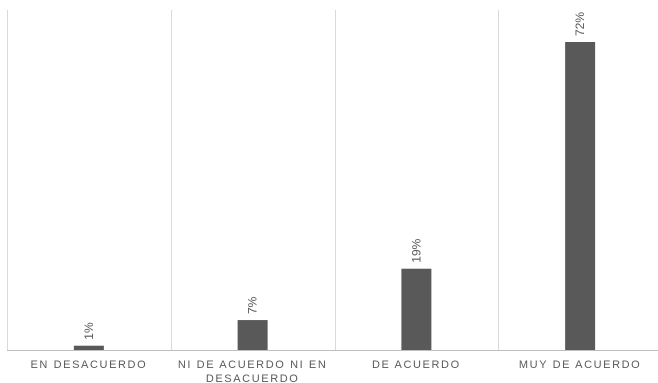 This screenshot has height=383, width=658. Describe the element at coordinates (253, 378) in the screenshot. I see `x-tick-label-1-line-1: DESACUERDO` at that location.